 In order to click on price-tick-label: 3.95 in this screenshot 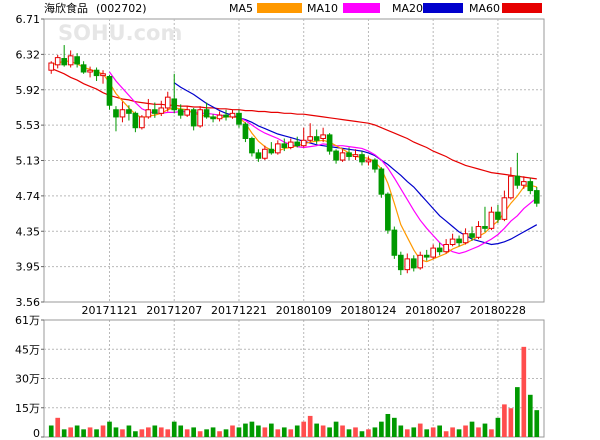, I will do `click(28, 267)`.